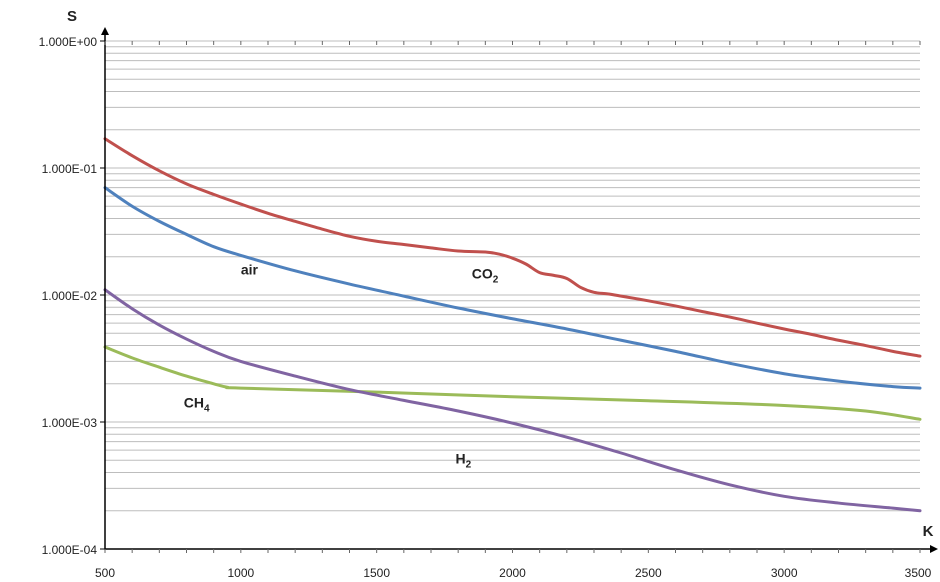 This screenshot has height=582, width=940. I want to click on x-tick-label: 500, so click(105, 573).